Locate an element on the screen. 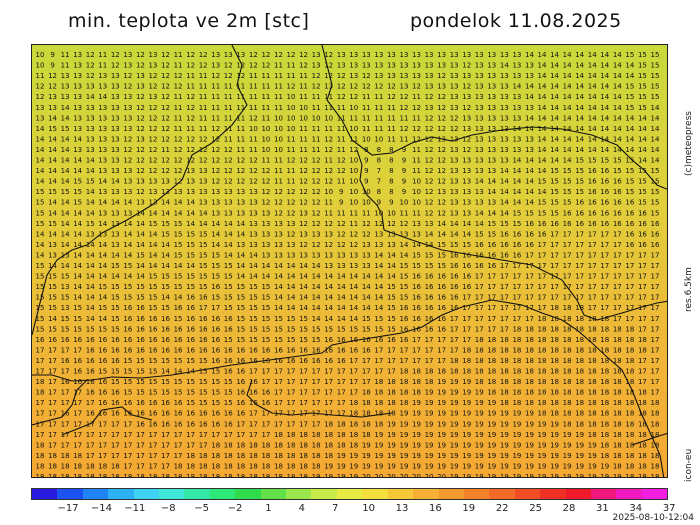  legend-tick-label: −2 is located at coordinates (235, 508).